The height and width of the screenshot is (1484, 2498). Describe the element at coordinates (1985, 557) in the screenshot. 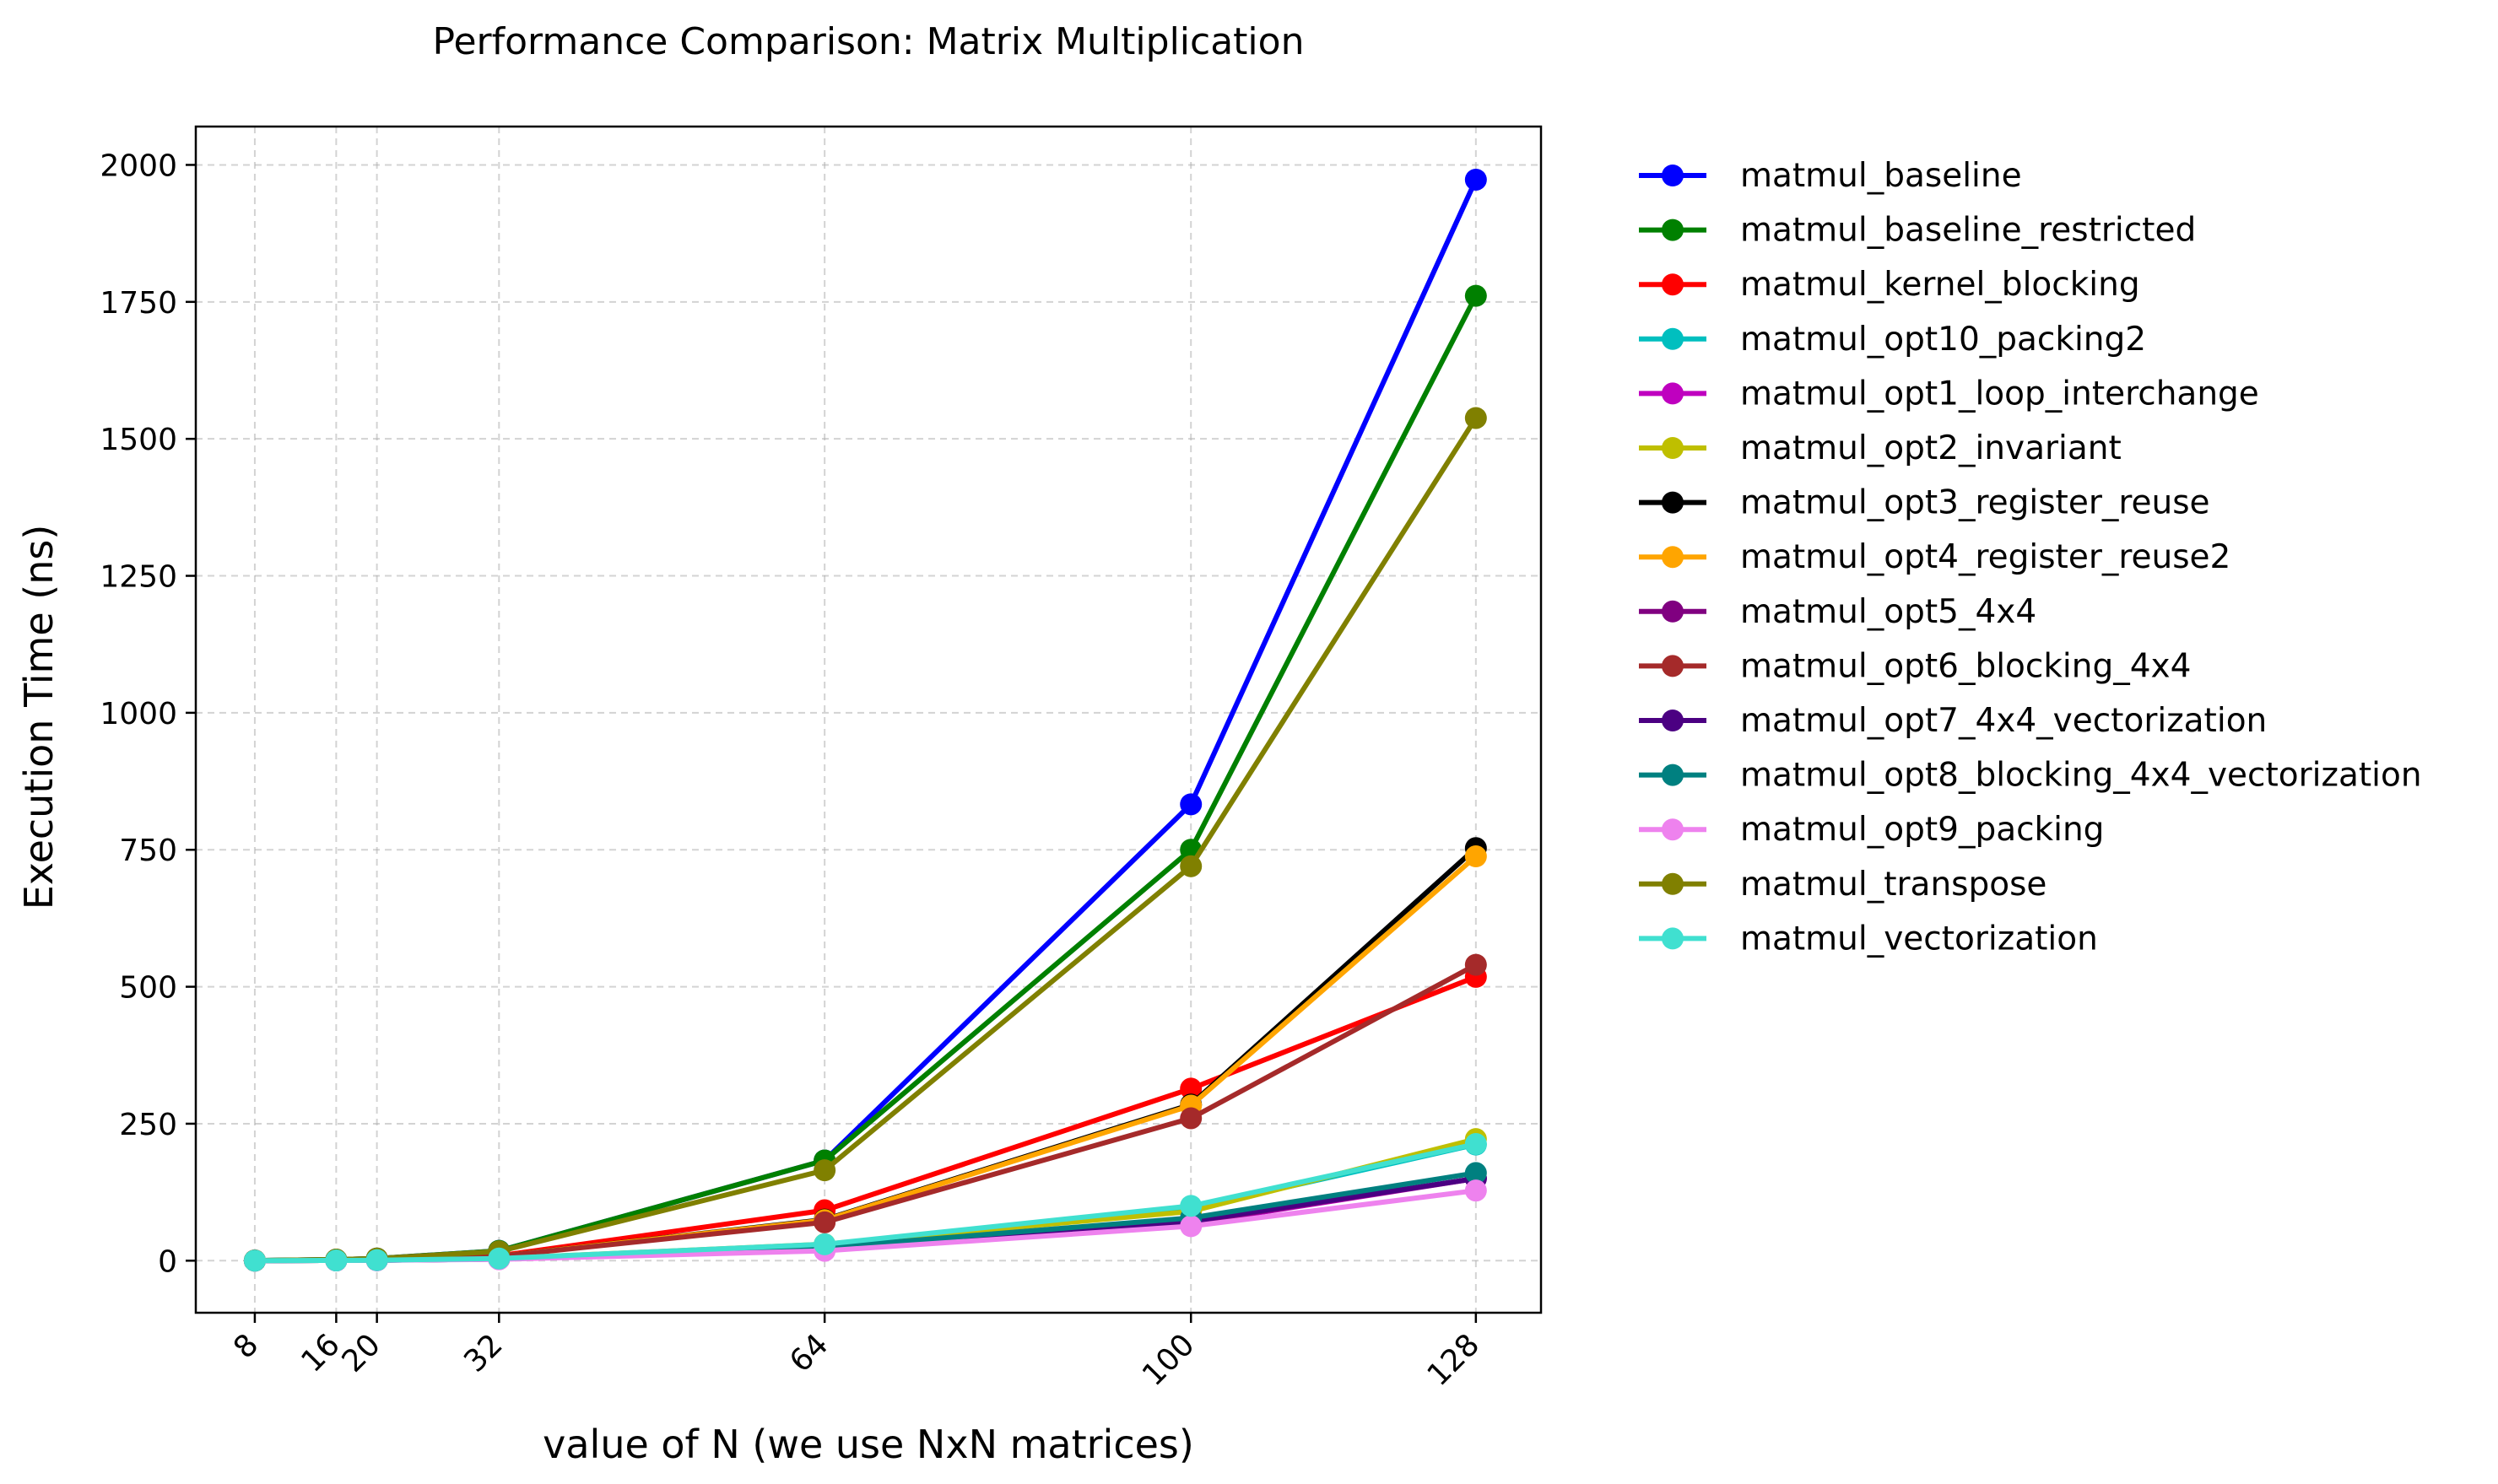

I see `legend-label: matmul_opt4_register_reuse2` at that location.